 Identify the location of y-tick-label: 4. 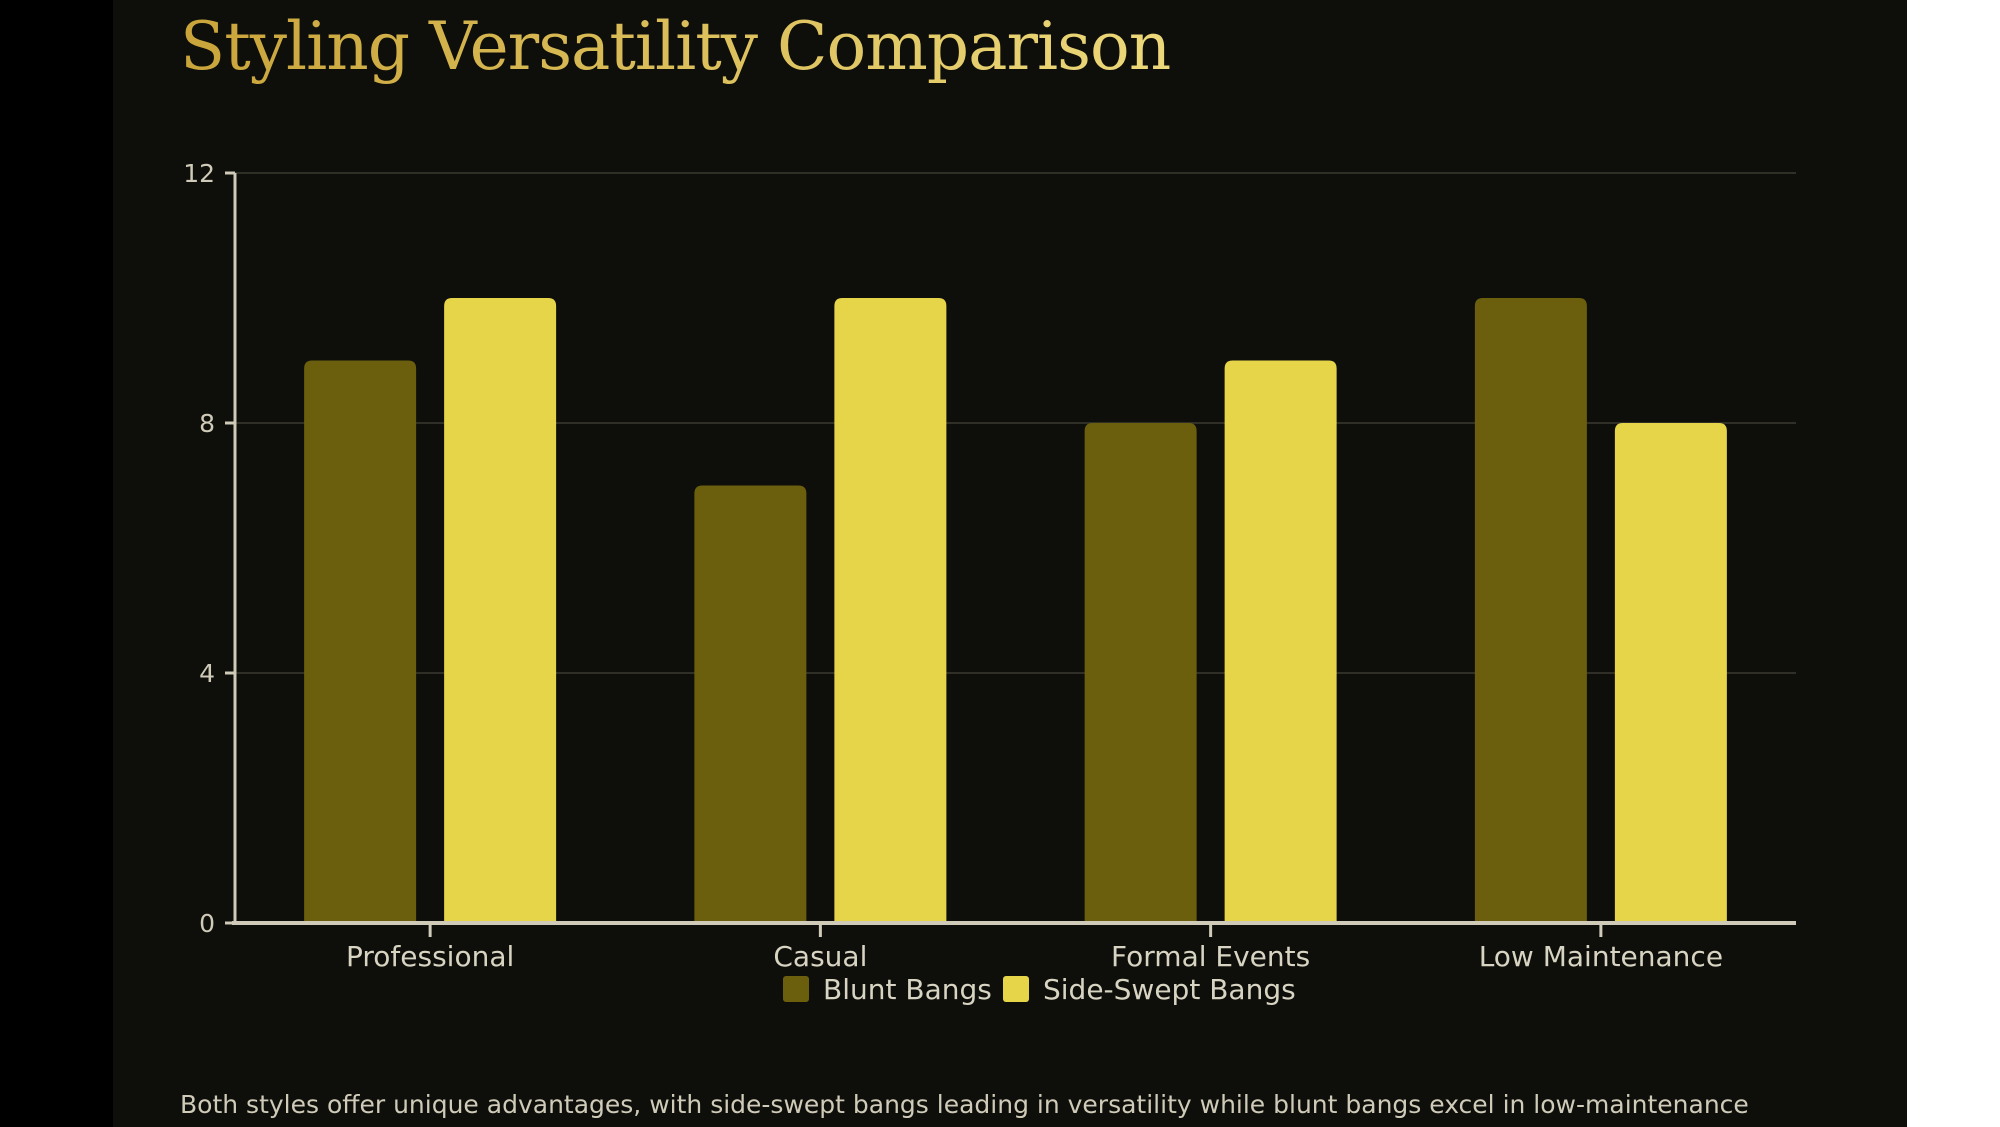
(207, 673).